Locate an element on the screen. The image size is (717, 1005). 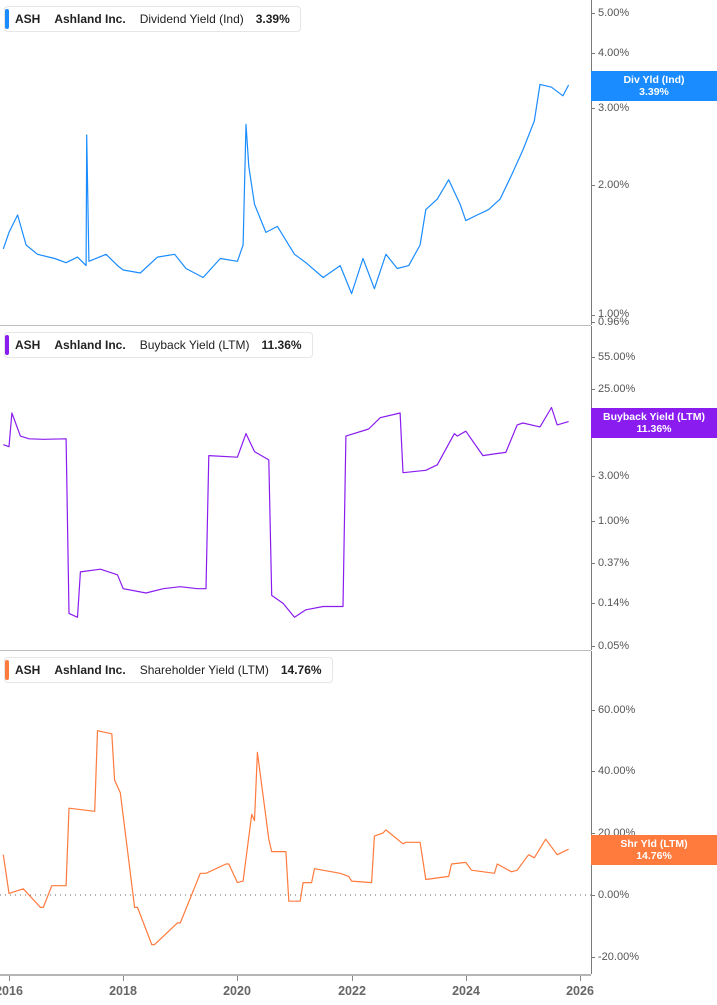
y-tick-label: 0.00% is located at coordinates (614, 895).